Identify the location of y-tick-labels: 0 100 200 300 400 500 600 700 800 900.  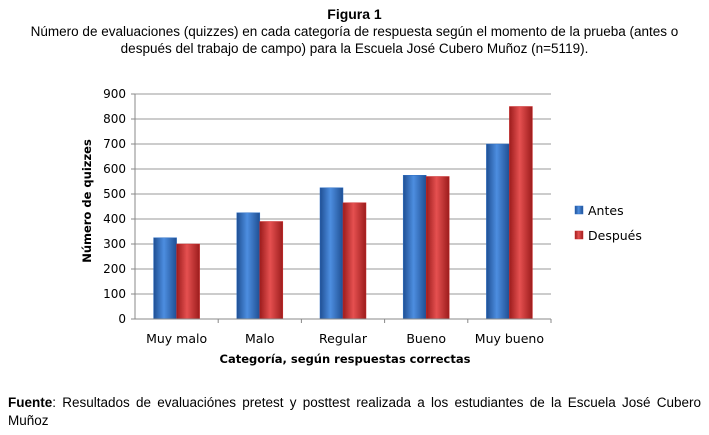
(119, 206).